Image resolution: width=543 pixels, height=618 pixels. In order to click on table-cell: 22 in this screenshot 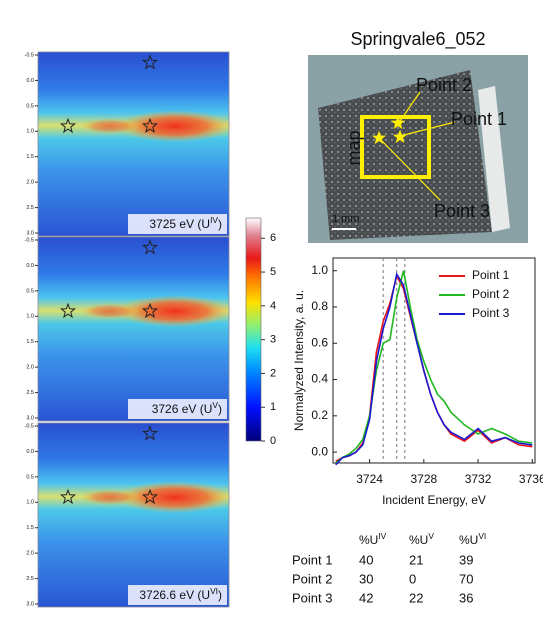, I will do `click(416, 597)`.